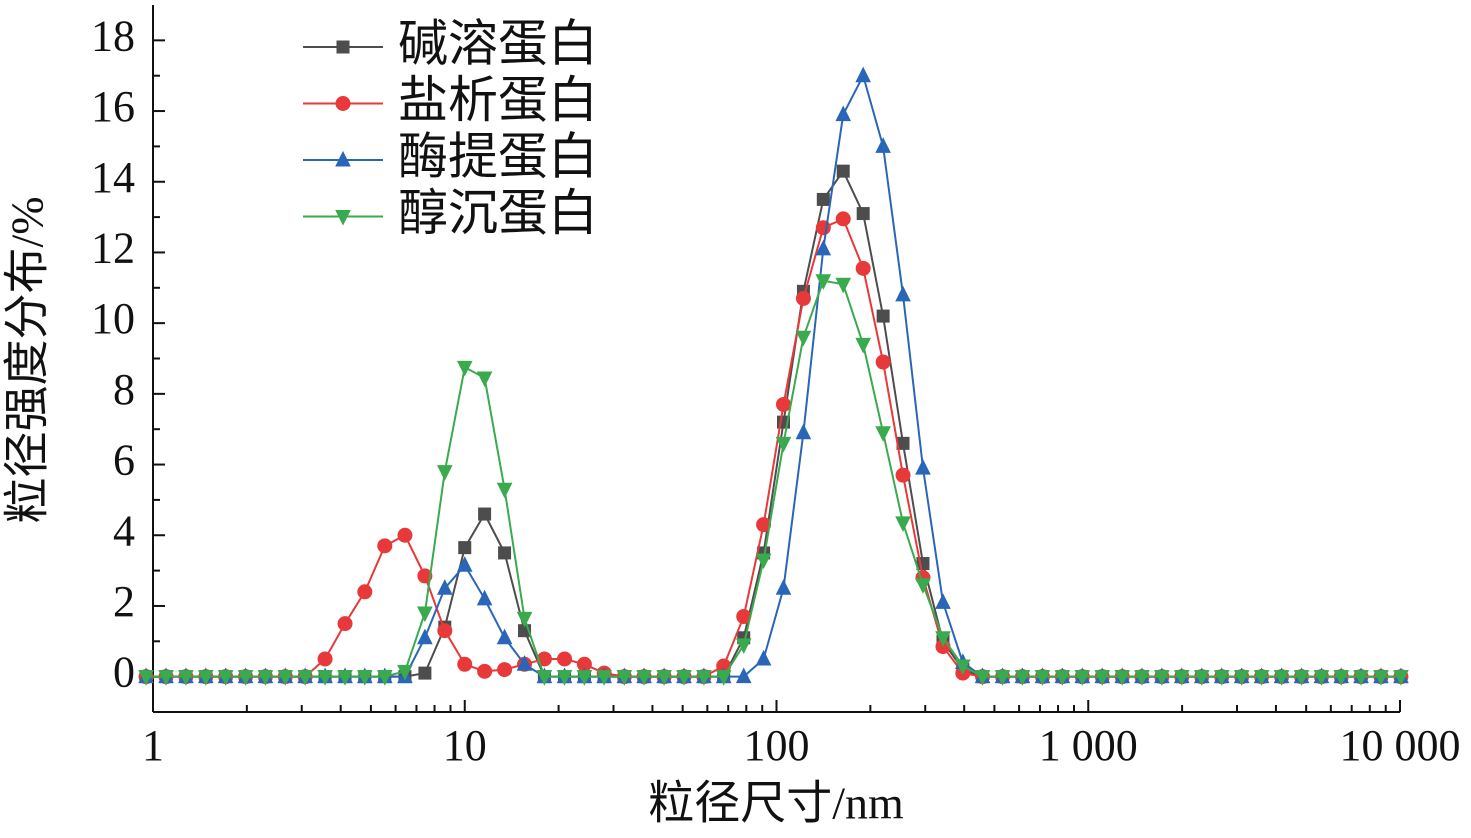 The image size is (1471, 838). Describe the element at coordinates (113, 106) in the screenshot. I see `y-tick-label: 16` at that location.